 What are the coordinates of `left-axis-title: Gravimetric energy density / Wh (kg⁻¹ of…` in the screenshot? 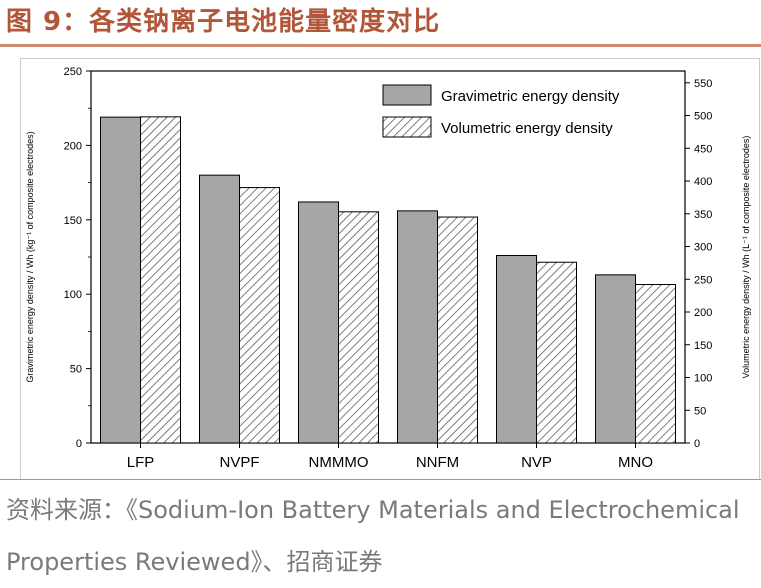 It's located at (30, 256).